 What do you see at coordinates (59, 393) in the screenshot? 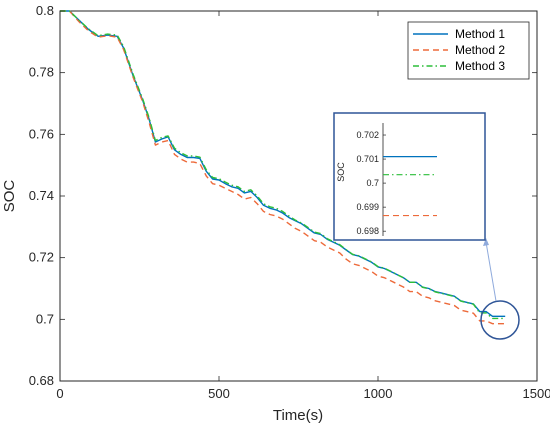
I see `x-tick-label: 0` at bounding box center [59, 393].